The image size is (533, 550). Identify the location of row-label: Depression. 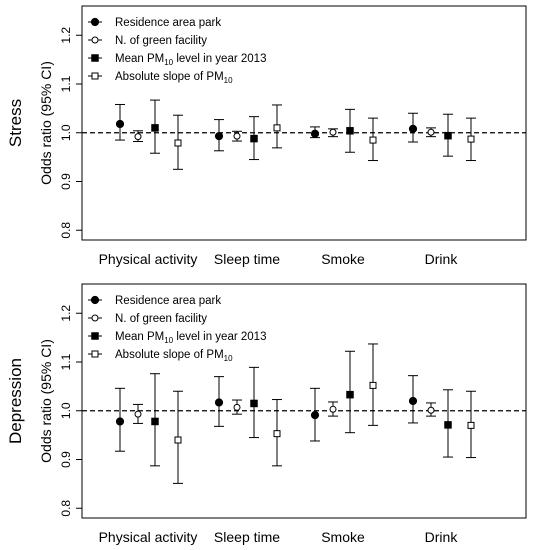
(15, 401).